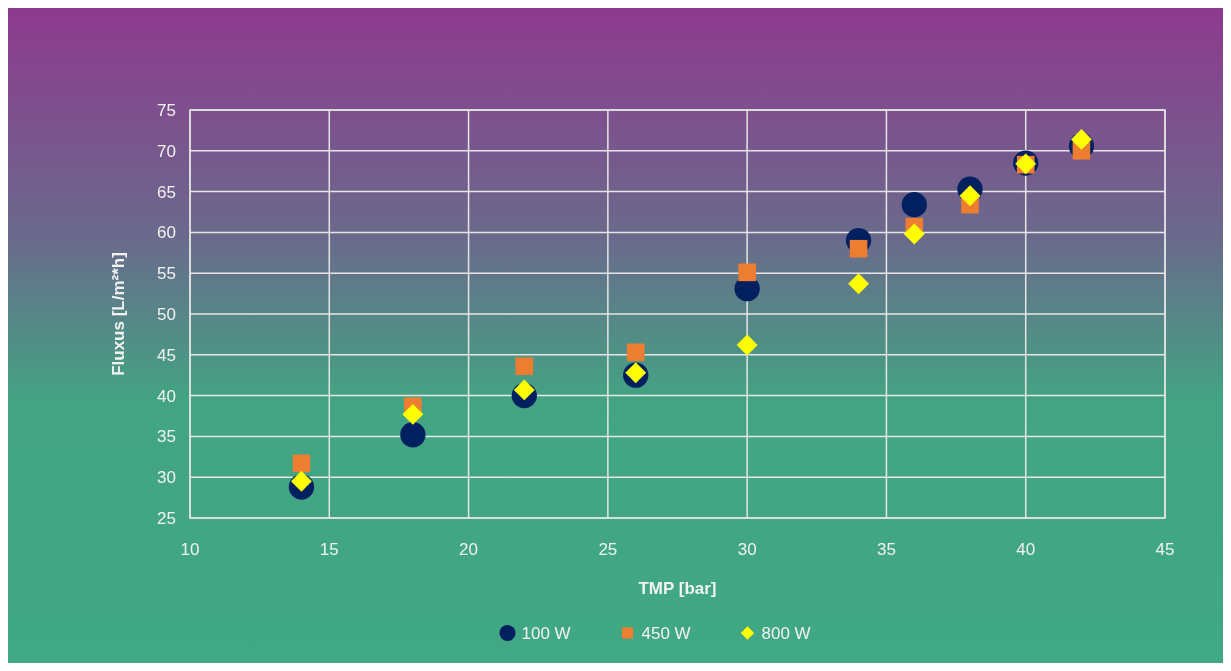 This screenshot has width=1231, height=671. What do you see at coordinates (608, 549) in the screenshot?
I see `x-tick-label: 25` at bounding box center [608, 549].